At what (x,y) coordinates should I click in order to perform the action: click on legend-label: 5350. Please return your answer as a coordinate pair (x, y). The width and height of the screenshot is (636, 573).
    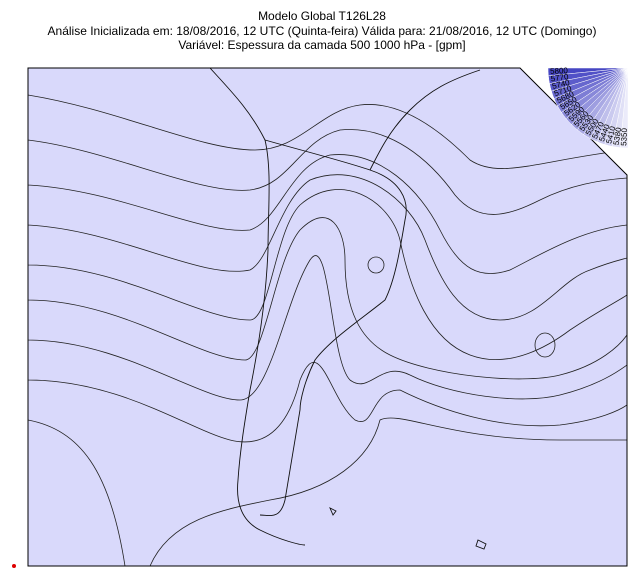
    Looking at the image, I should click on (624, 136).